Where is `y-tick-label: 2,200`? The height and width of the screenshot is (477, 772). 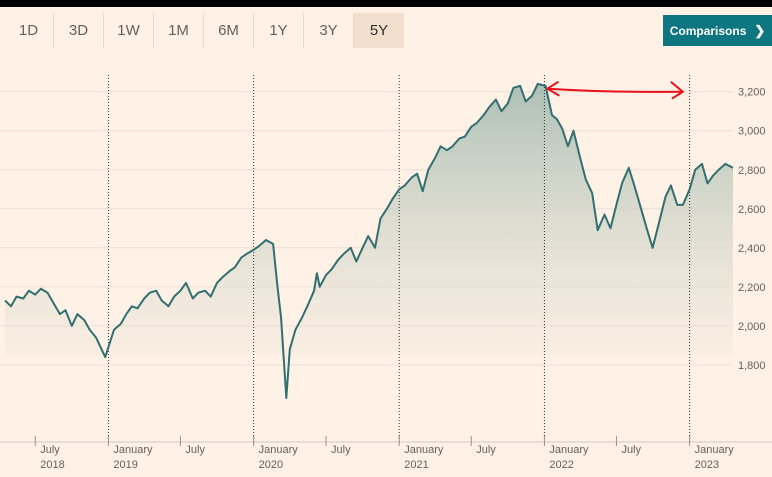
y-tick-label: 2,200 is located at coordinates (752, 288).